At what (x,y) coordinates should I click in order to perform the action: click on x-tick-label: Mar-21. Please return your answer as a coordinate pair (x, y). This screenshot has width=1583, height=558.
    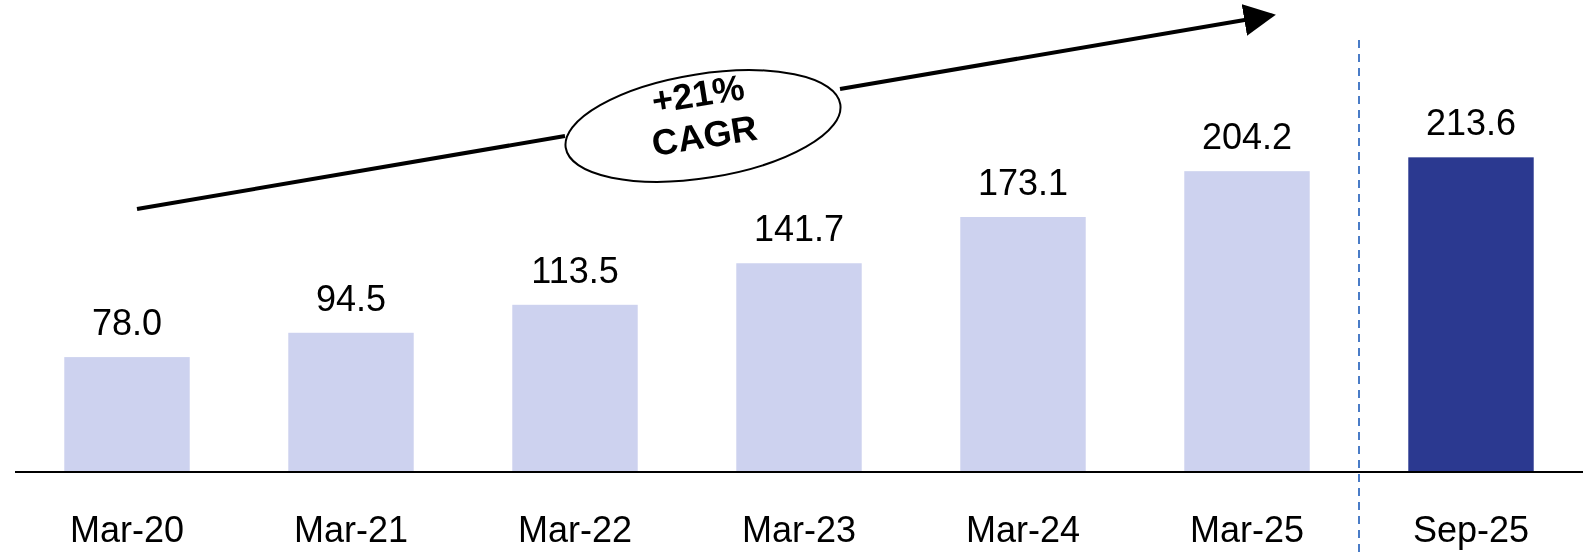
    Looking at the image, I should click on (351, 529).